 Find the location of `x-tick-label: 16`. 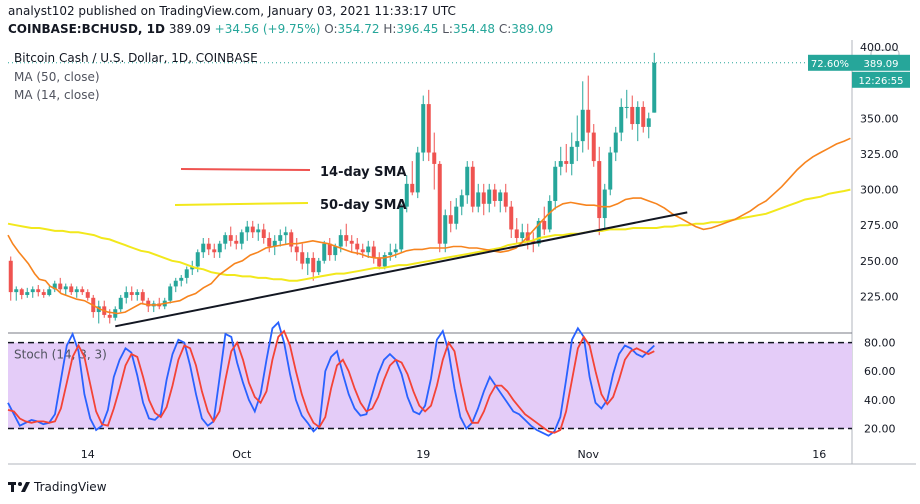

x-tick-label: 16 is located at coordinates (819, 454).